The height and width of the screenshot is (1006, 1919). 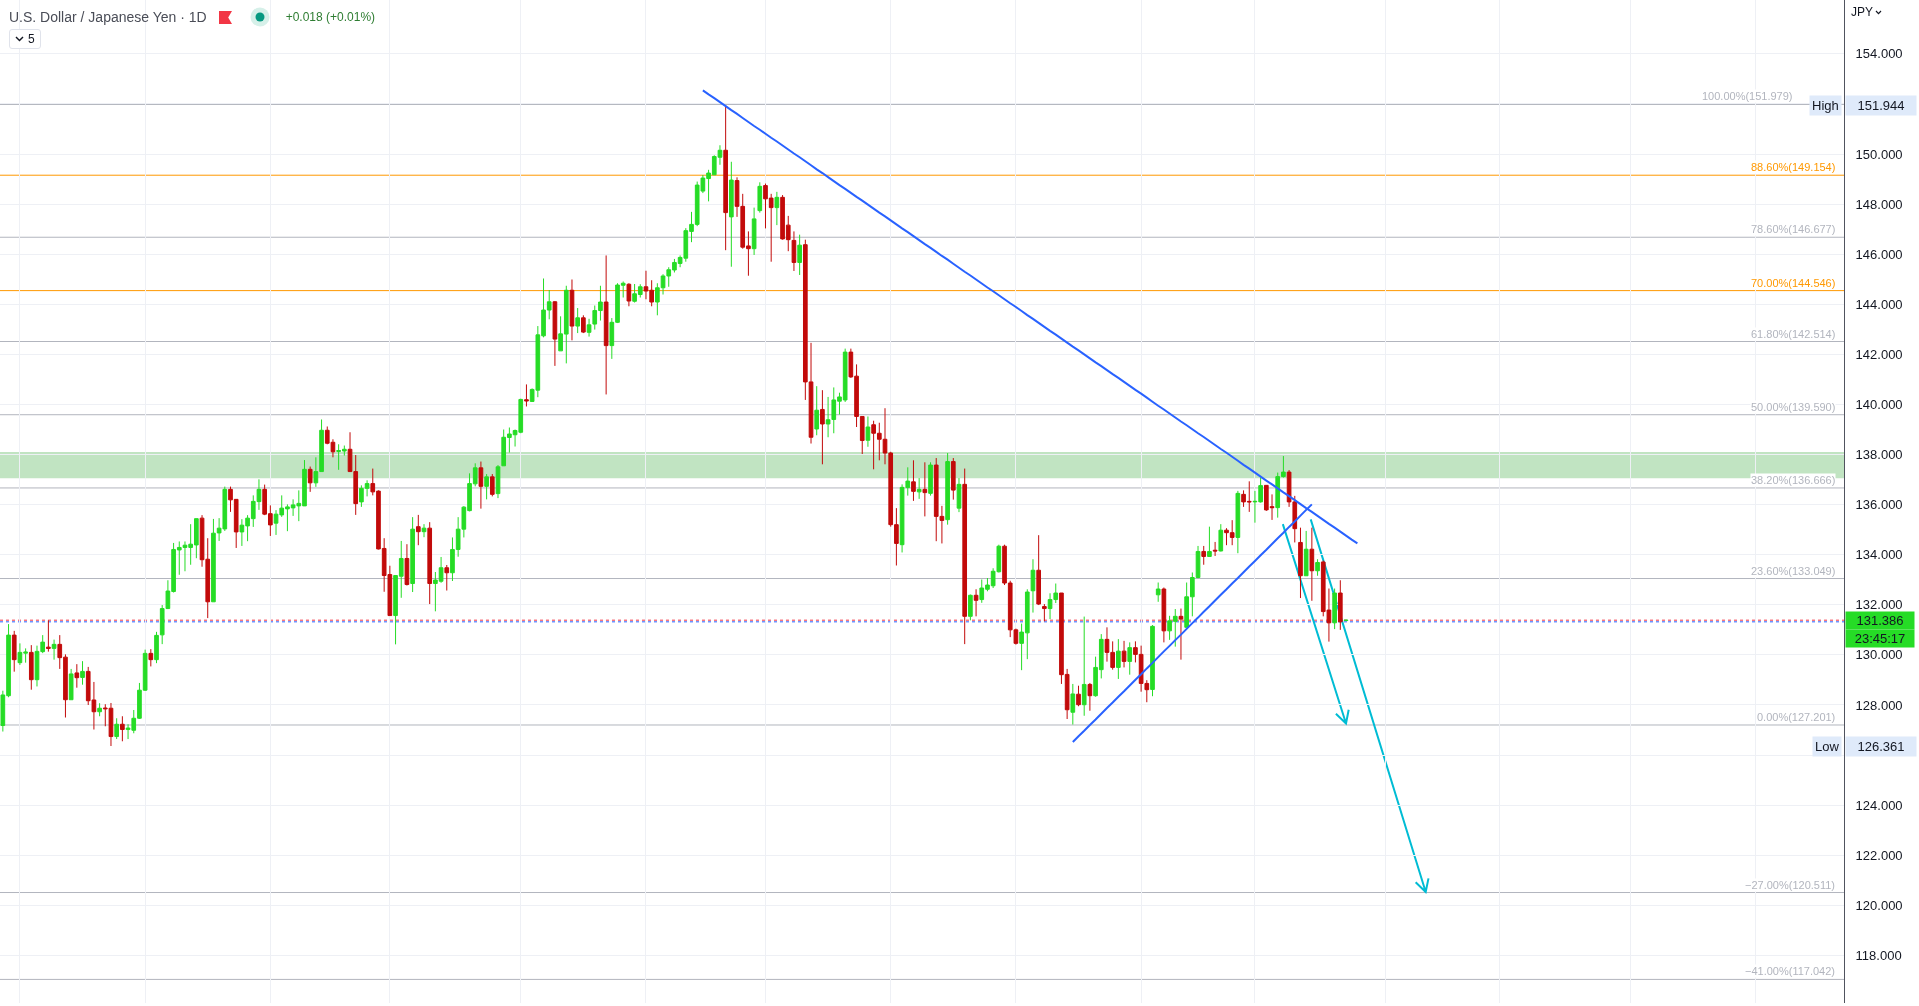 I want to click on y-tick-label: 130.000, so click(x=1879, y=655).